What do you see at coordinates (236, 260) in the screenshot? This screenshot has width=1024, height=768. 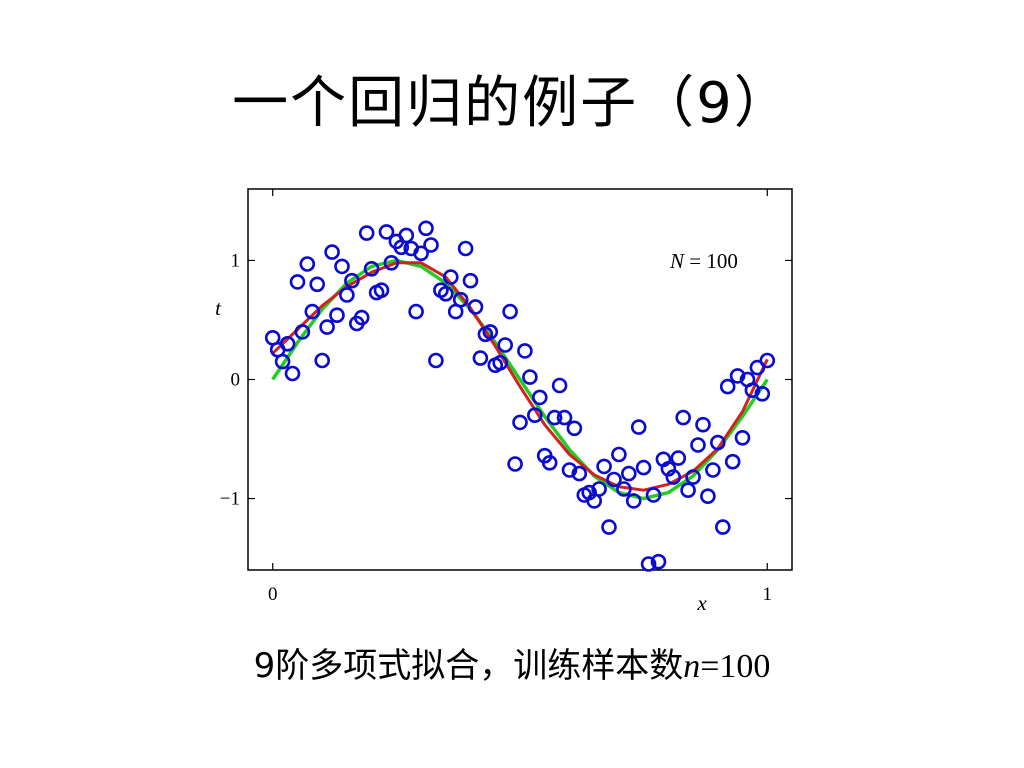 I see `y-tick-label-2: 1` at bounding box center [236, 260].